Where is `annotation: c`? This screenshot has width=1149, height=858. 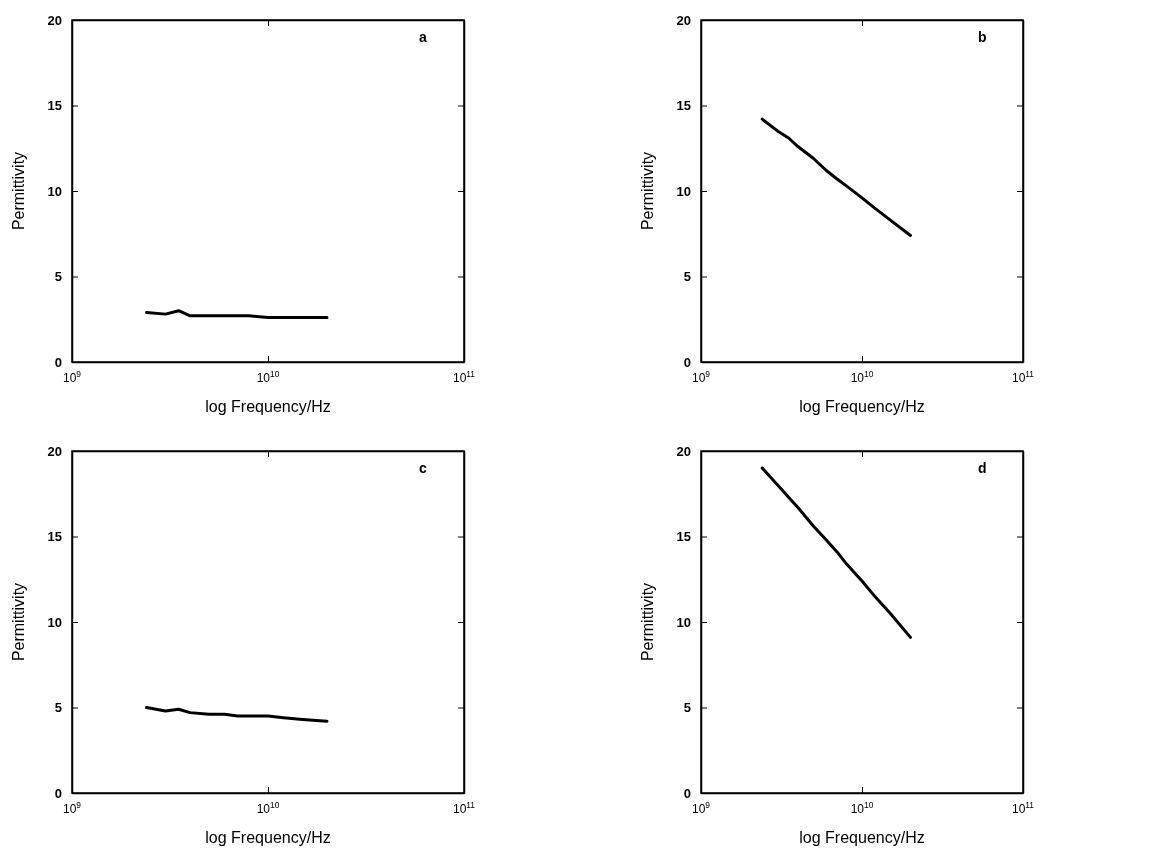 annotation: c is located at coordinates (423, 468).